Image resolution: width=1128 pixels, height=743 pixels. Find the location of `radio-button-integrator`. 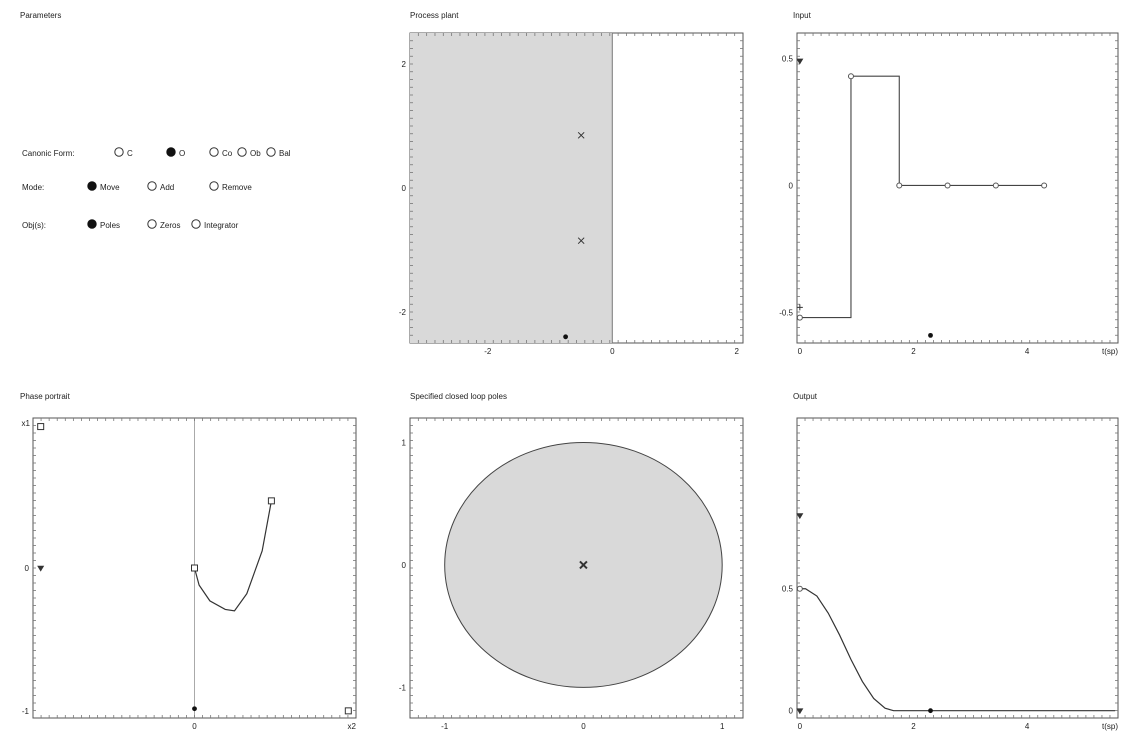

radio-button-integrator is located at coordinates (196, 224).